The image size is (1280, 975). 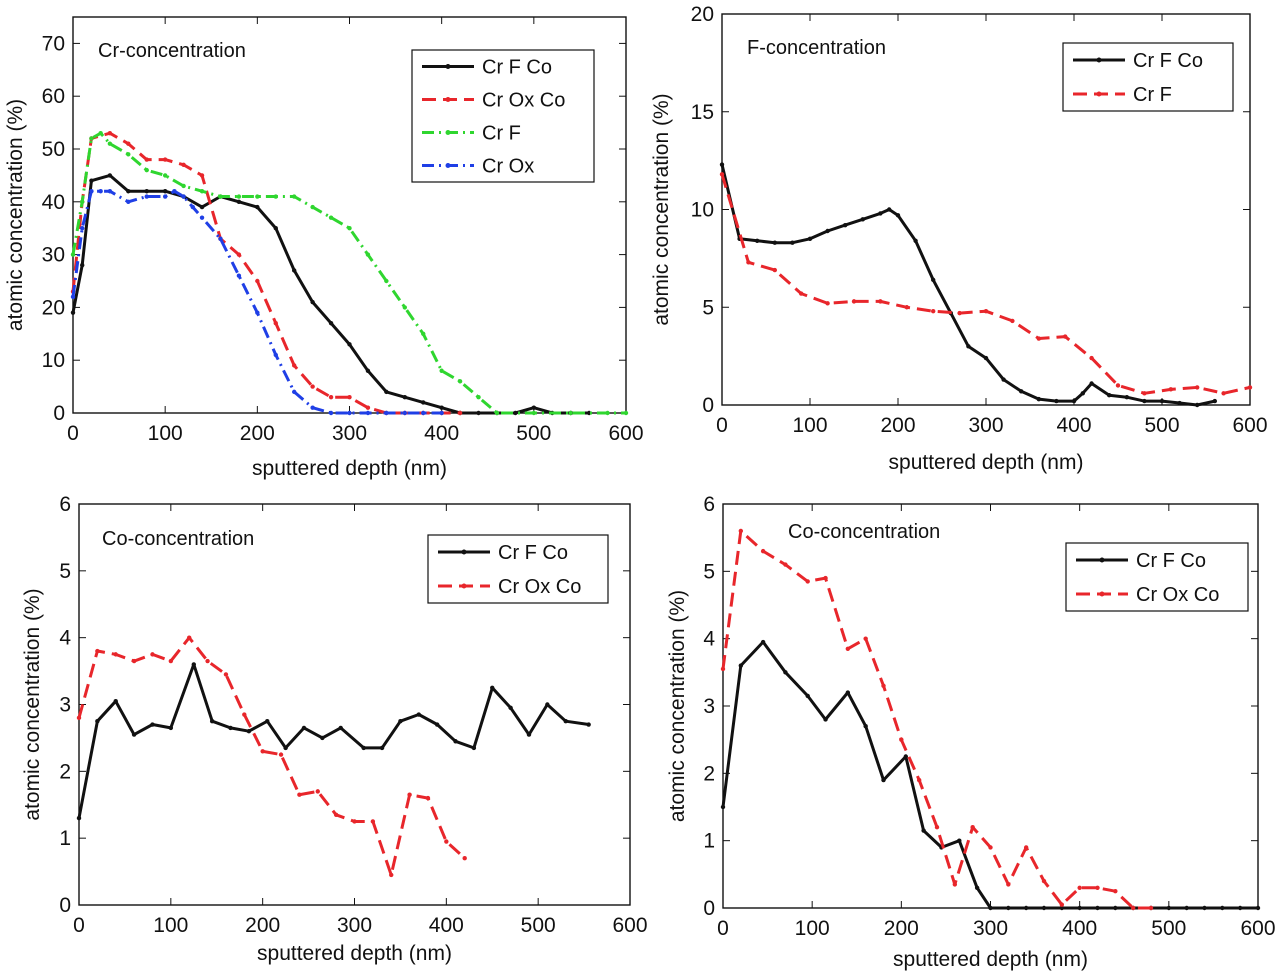 I want to click on legend-label: Cr F Co, so click(x=1171, y=561).